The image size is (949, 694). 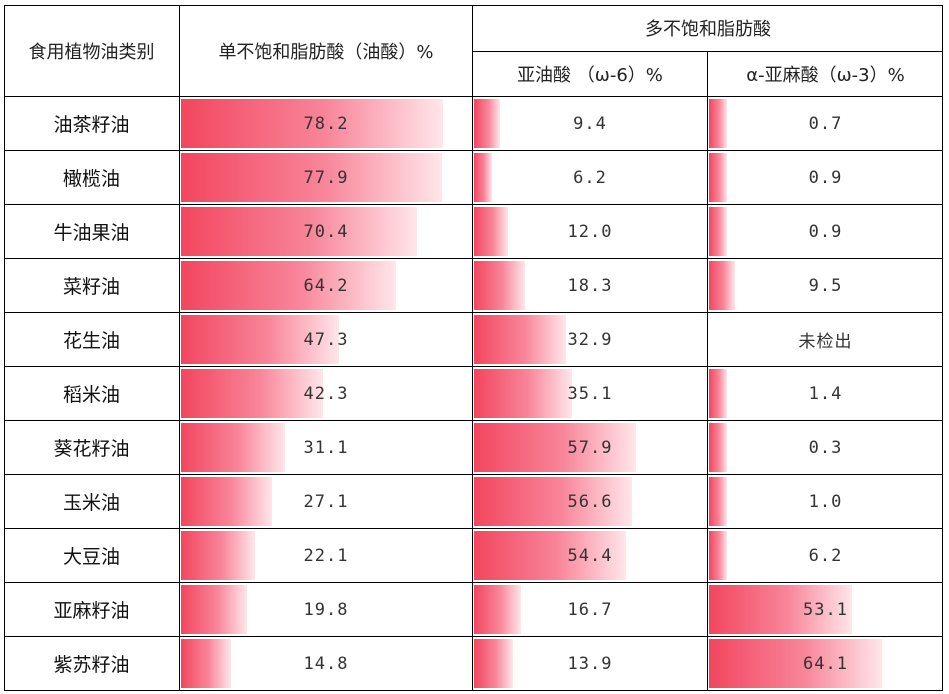 I want to click on cell-mufa: 19.8, so click(x=326, y=609).